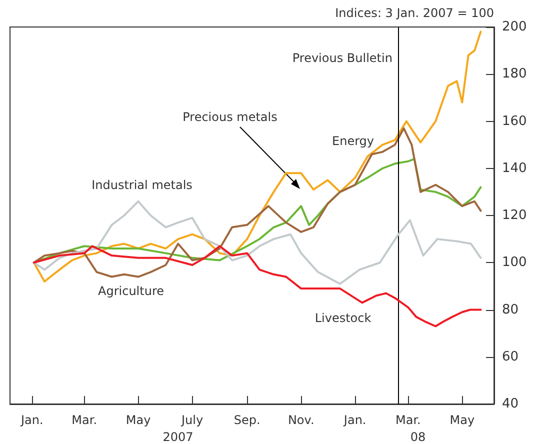  I want to click on text: 08, so click(418, 437).